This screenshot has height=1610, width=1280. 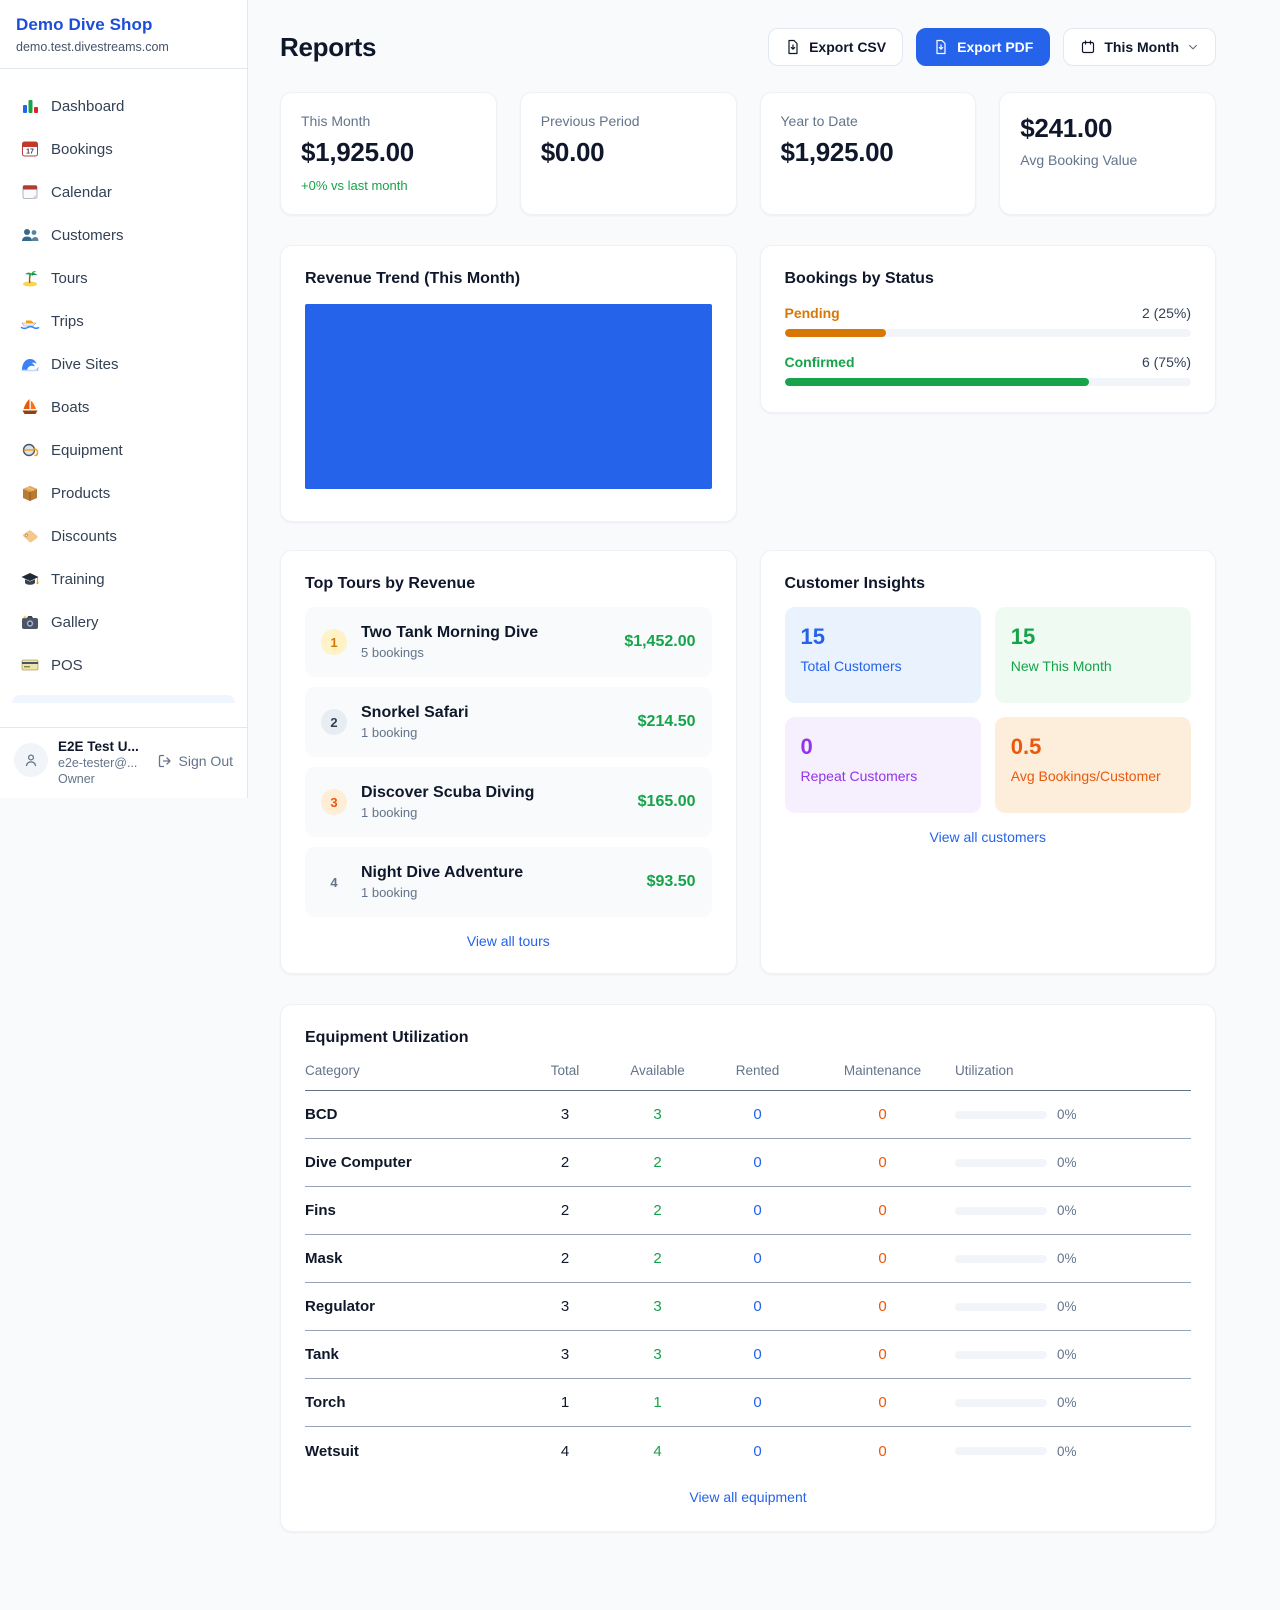 I want to click on revenue-trend-chart, so click(x=508, y=396).